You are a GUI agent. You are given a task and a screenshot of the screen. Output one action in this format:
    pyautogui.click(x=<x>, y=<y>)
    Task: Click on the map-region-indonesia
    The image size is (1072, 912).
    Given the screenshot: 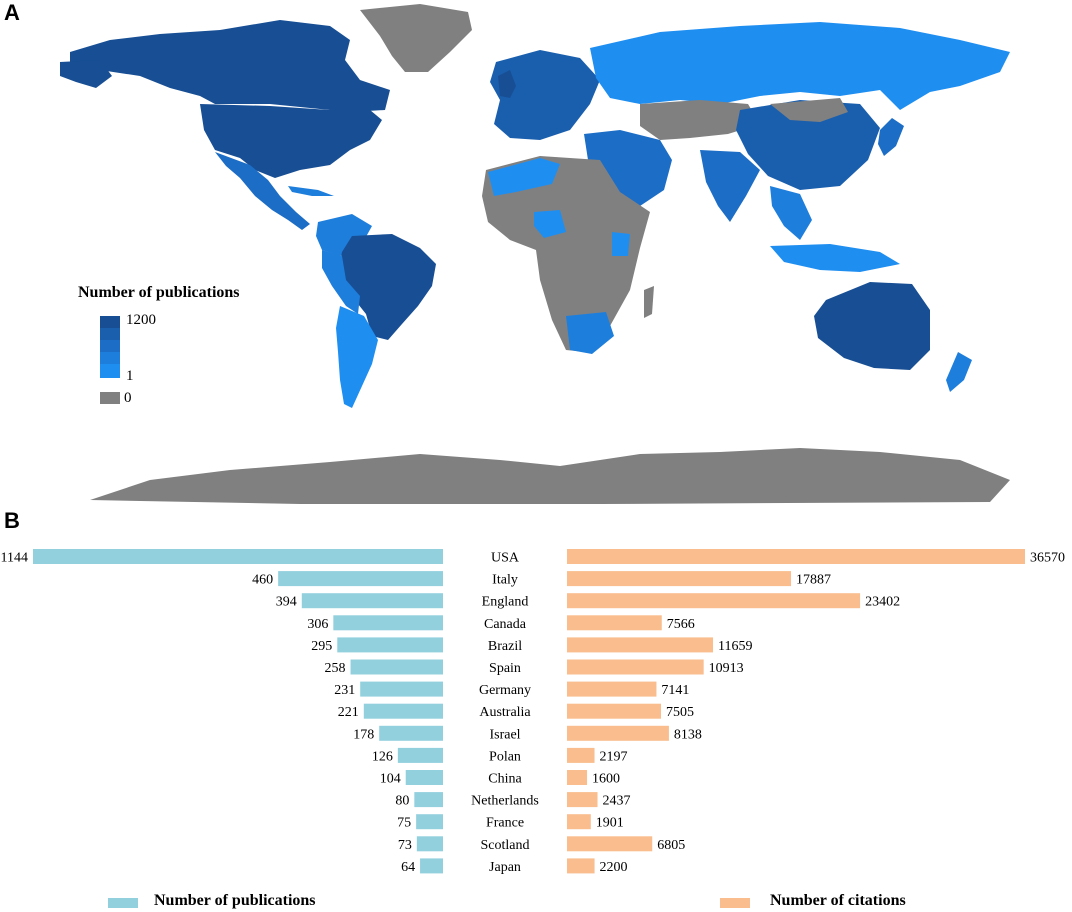 What is the action you would take?
    pyautogui.click(x=835, y=258)
    